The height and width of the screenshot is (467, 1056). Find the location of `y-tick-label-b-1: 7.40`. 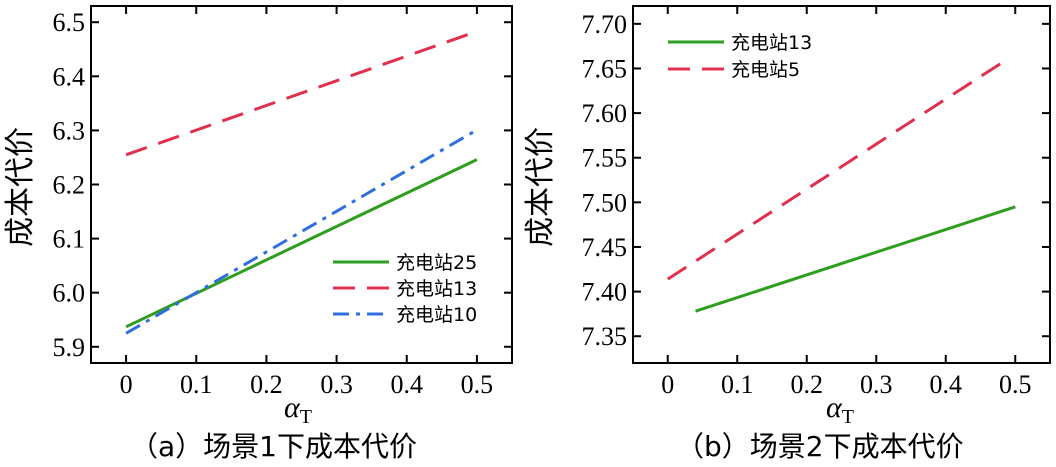

y-tick-label-b-1: 7.40 is located at coordinates (605, 292).